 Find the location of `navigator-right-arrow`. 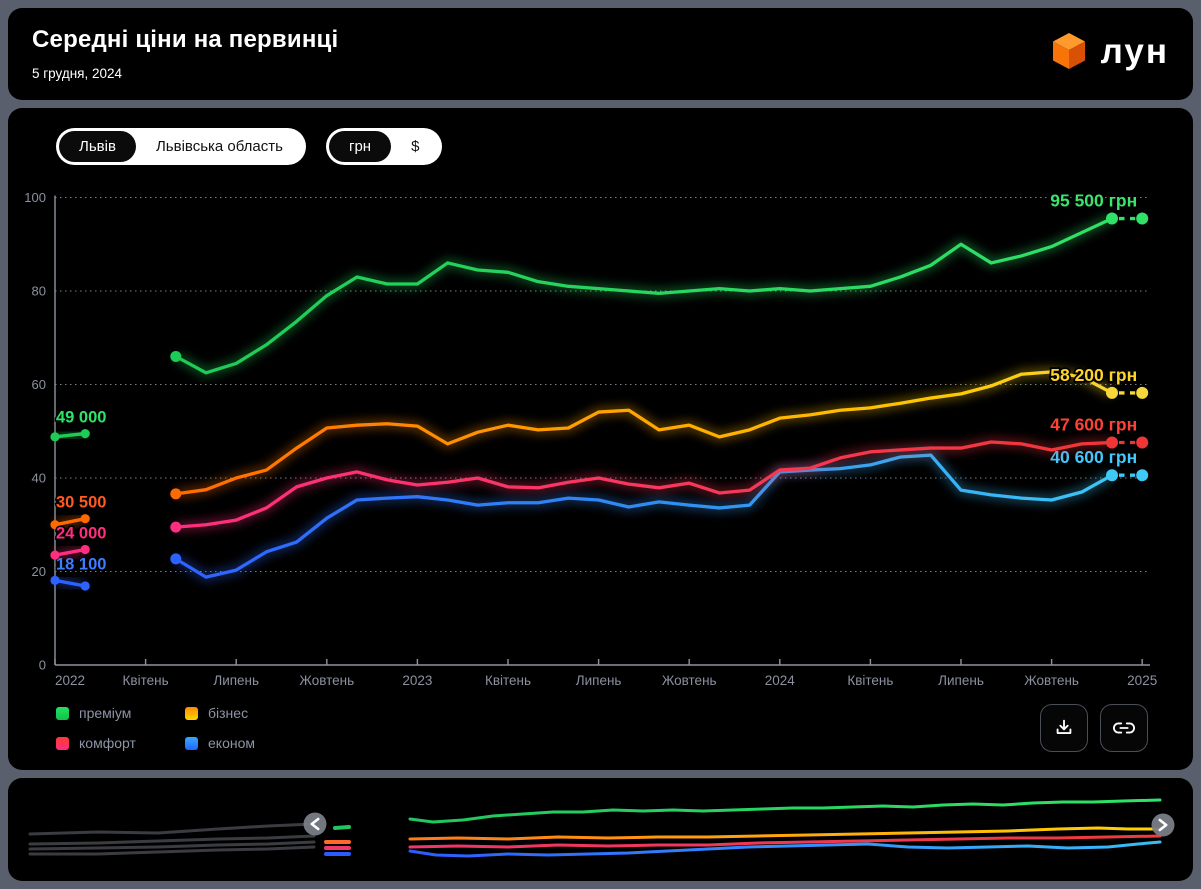

navigator-right-arrow is located at coordinates (1163, 825).